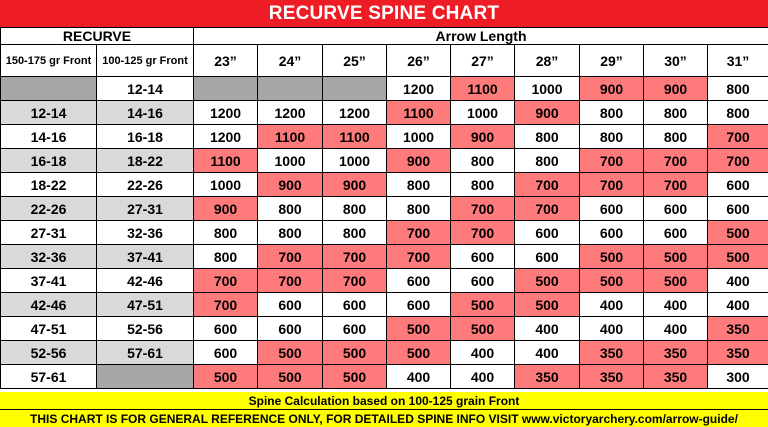 This screenshot has height=427, width=768. I want to click on table-row: 16-18 18-22 1100 1000 1000 900 800 800 700 700 700, so click(384, 160).